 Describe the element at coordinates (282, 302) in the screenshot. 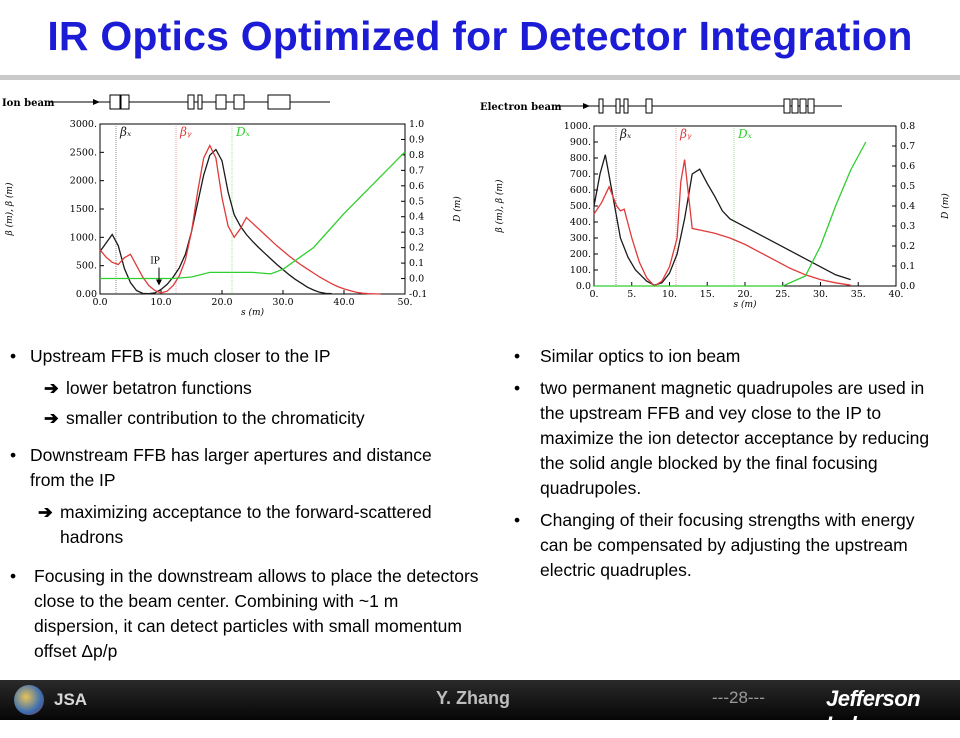

I see `x-tick-label: 30.0` at that location.